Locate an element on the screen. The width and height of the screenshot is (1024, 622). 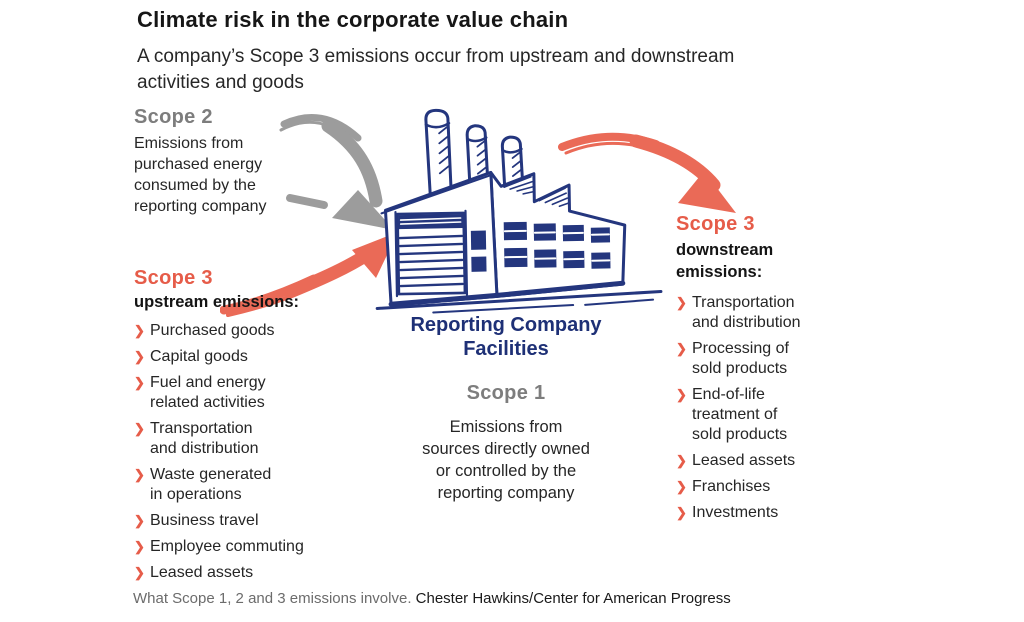
list-item: ❯ Processing of sold products is located at coordinates (756, 359).